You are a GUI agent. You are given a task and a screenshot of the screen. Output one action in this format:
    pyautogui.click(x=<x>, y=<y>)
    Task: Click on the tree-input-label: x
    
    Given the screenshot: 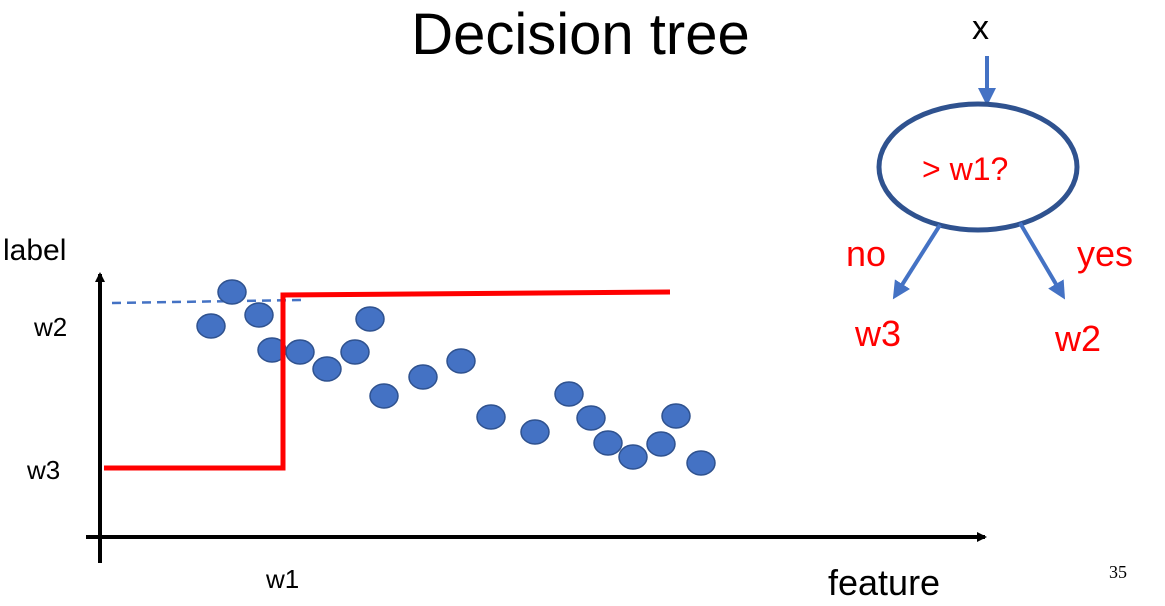 What is the action you would take?
    pyautogui.click(x=980, y=28)
    